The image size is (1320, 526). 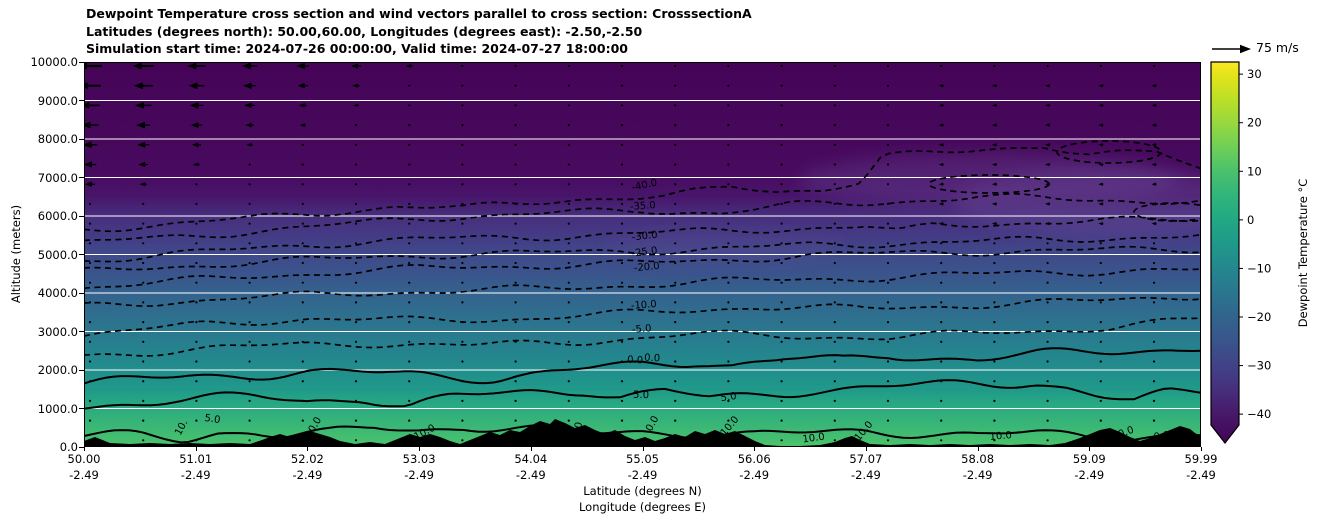 I want to click on x-tick-label: 51.01 -2.49, so click(x=196, y=467).